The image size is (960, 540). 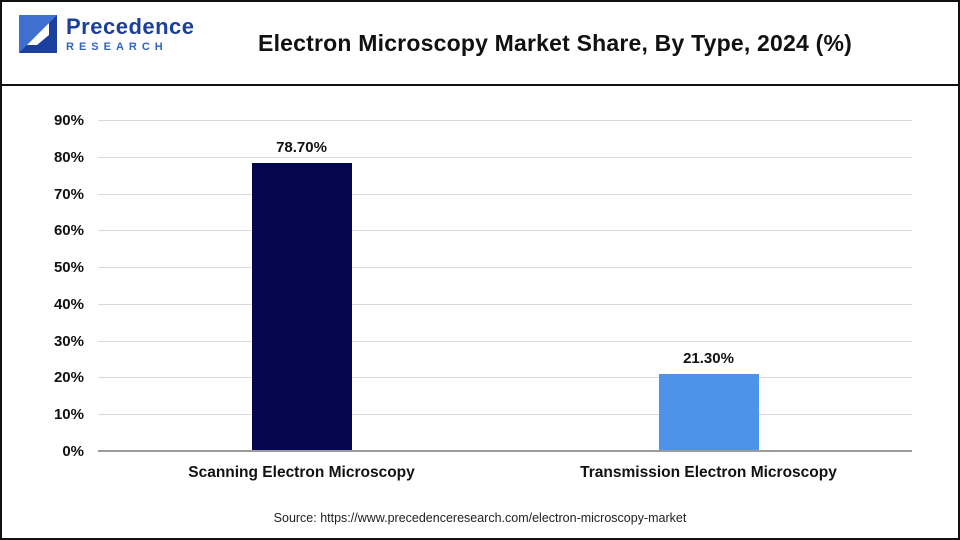 What do you see at coordinates (505, 451) in the screenshot?
I see `x-axis-line` at bounding box center [505, 451].